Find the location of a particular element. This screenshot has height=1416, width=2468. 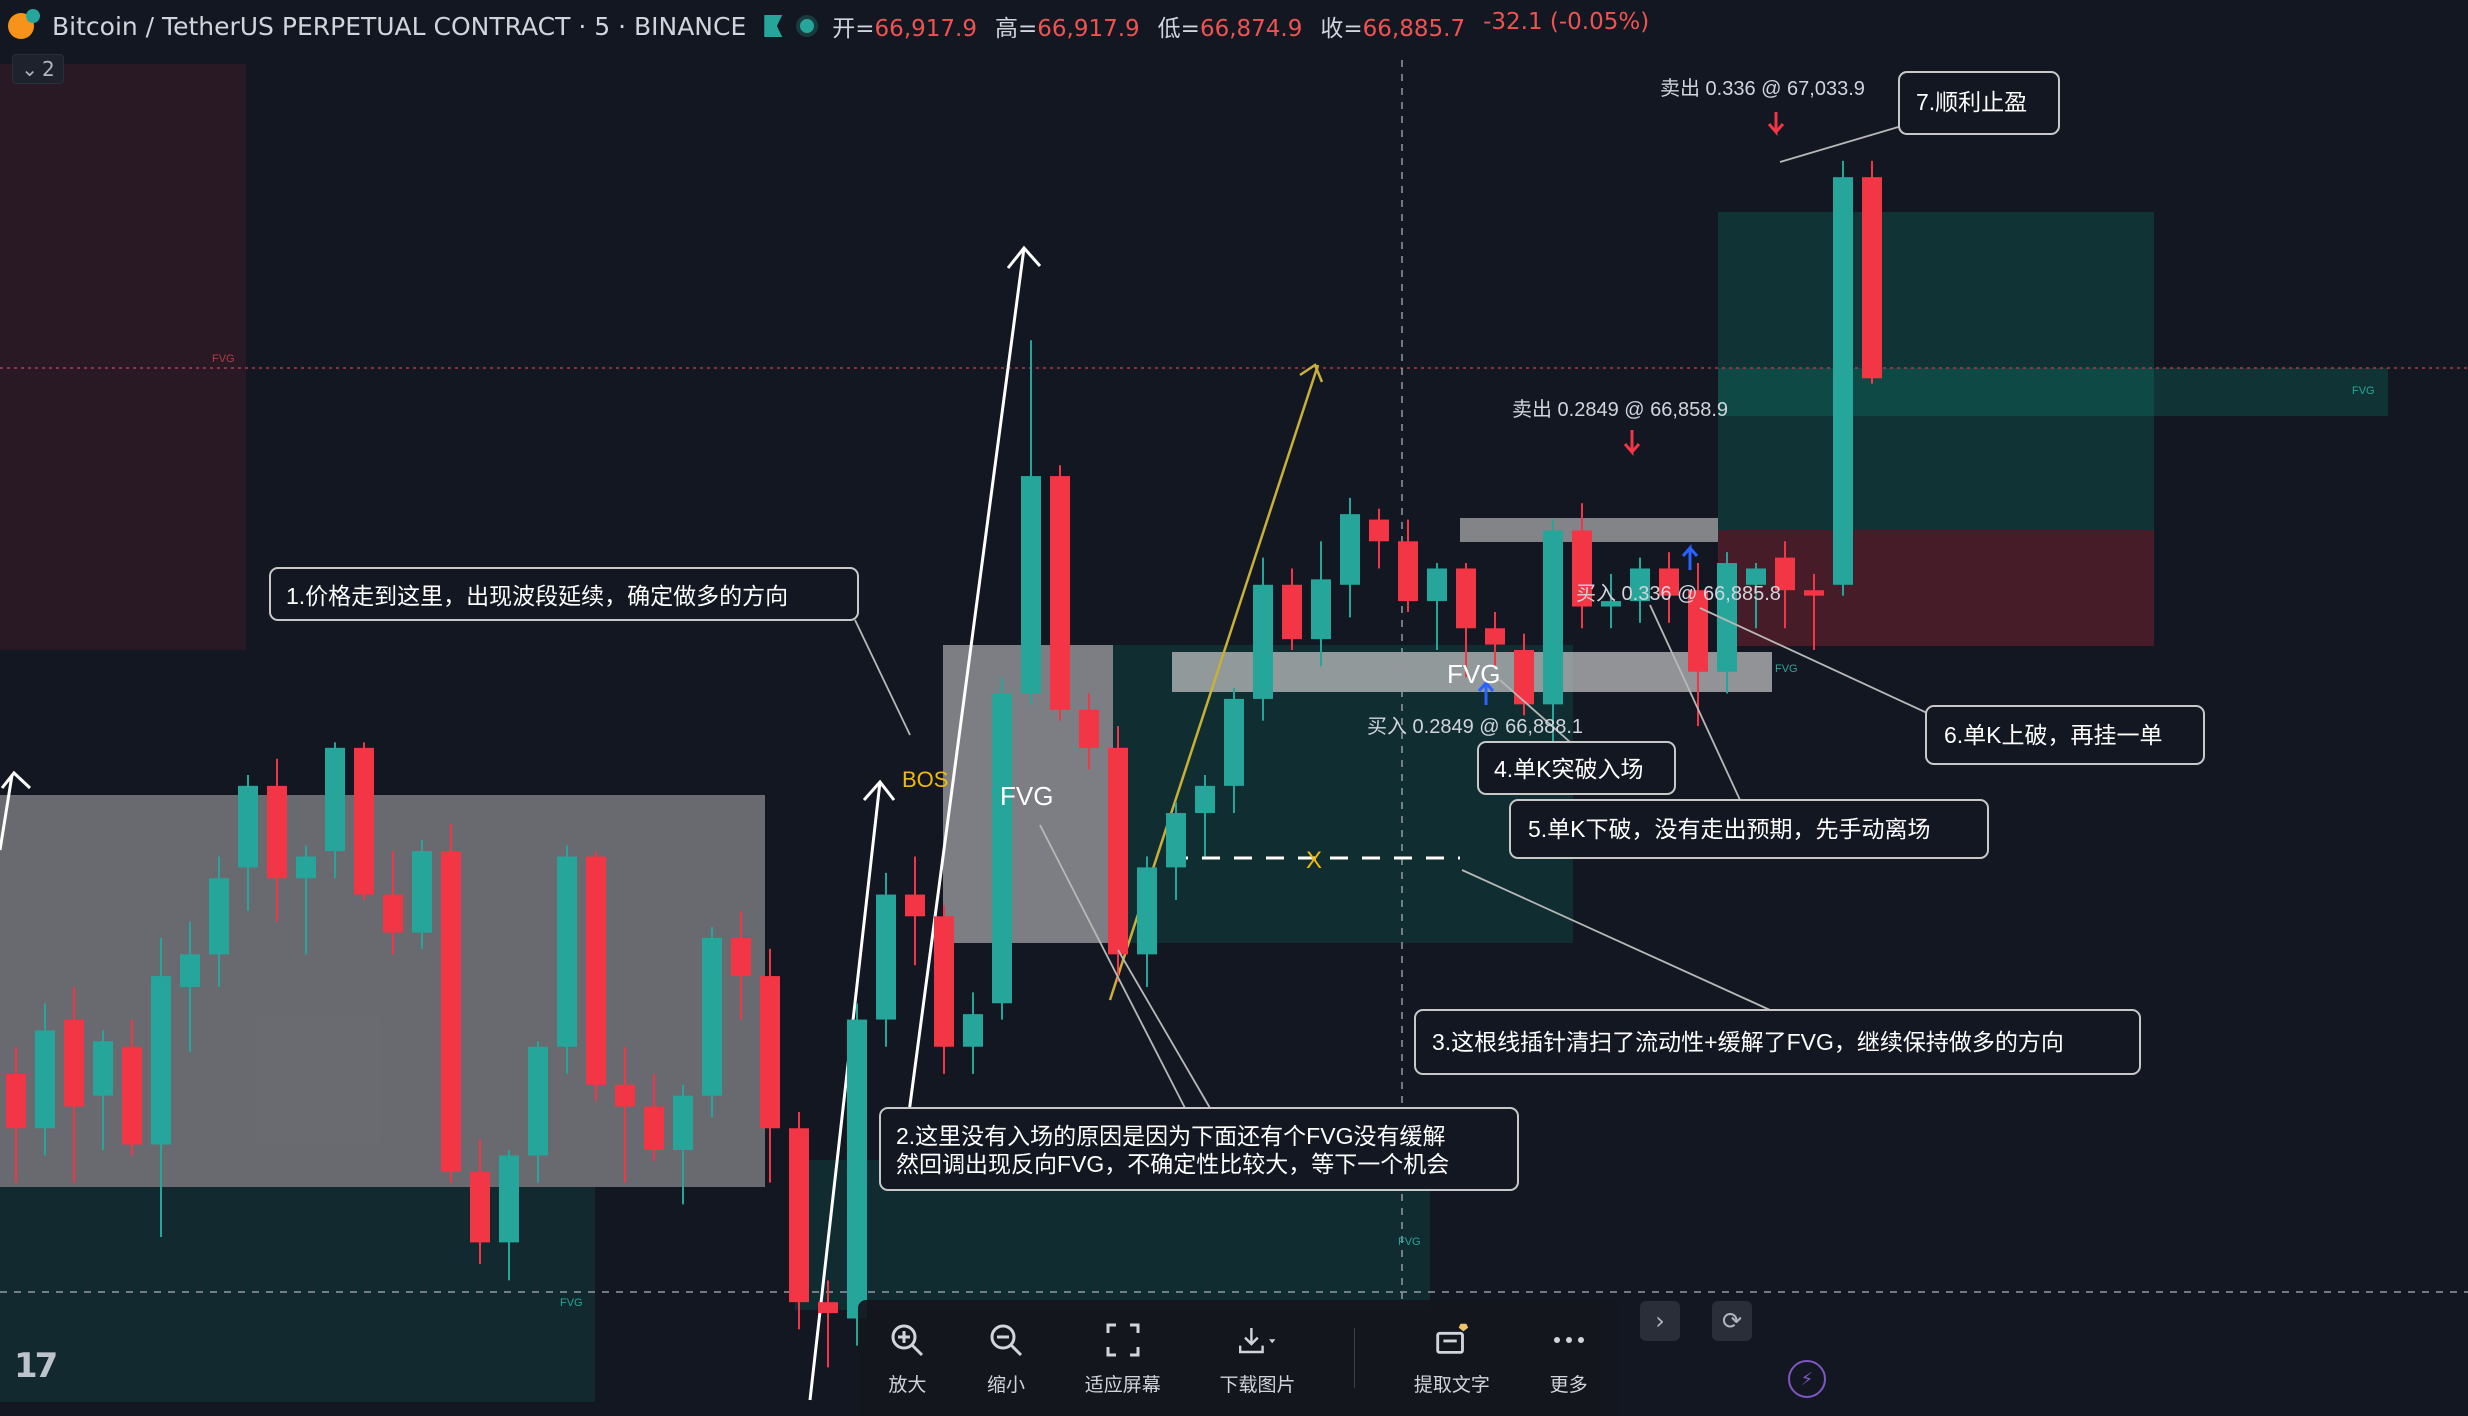

change-value: -32.1 (-0.05%) is located at coordinates (1566, 22).